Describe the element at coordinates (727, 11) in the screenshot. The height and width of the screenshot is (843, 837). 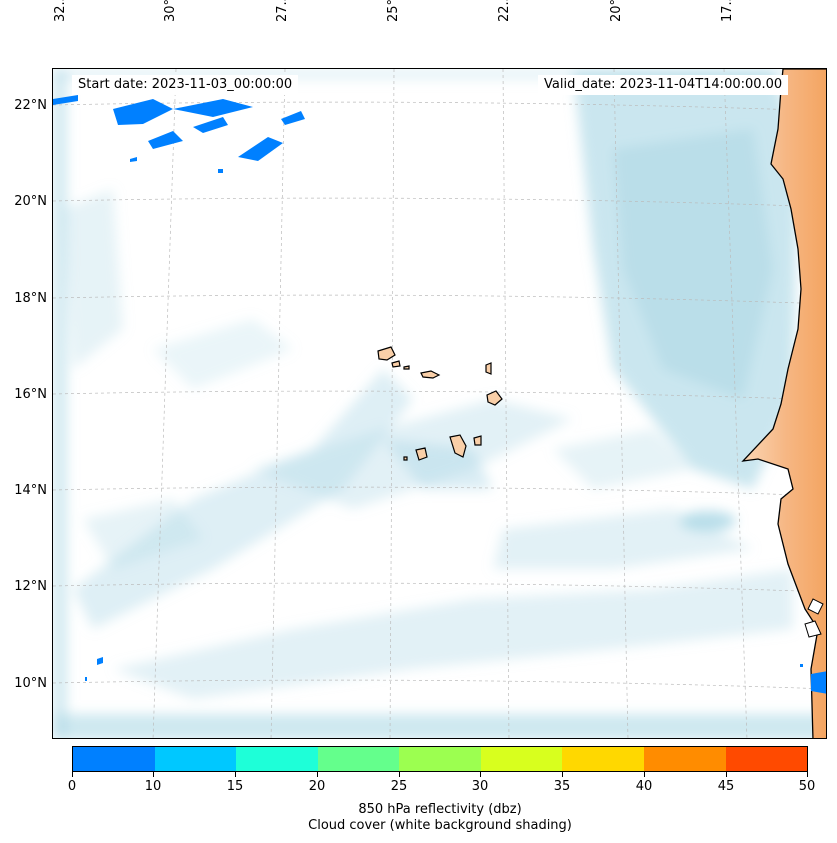
I see `lon-label-17-5w: 17.5°W` at that location.